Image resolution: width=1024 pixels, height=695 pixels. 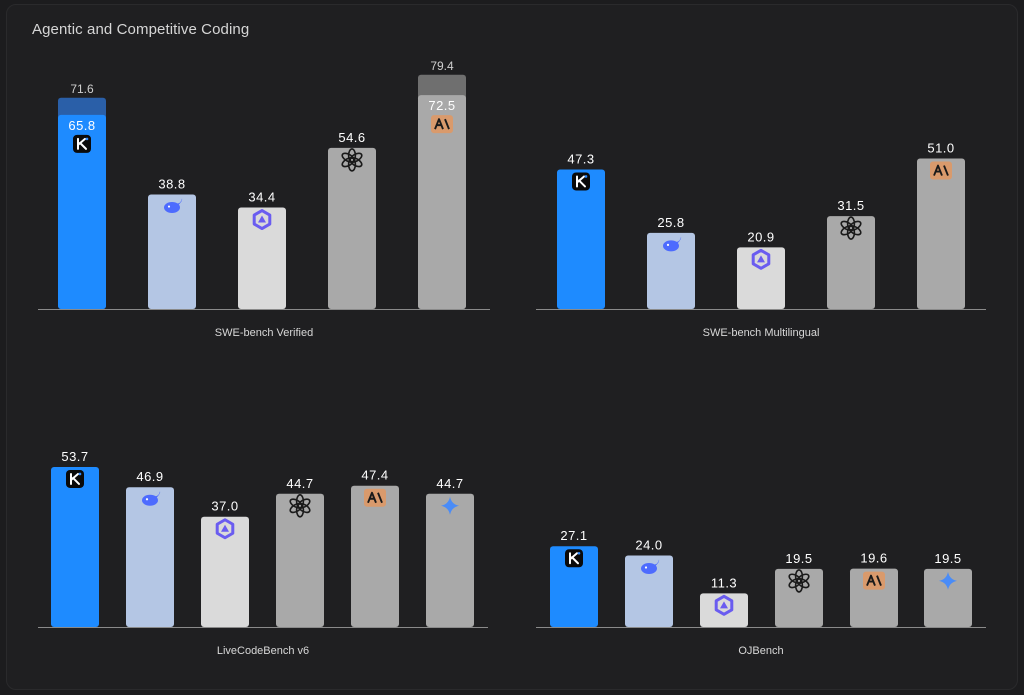 I want to click on data-label: 46.9, so click(x=149, y=476).